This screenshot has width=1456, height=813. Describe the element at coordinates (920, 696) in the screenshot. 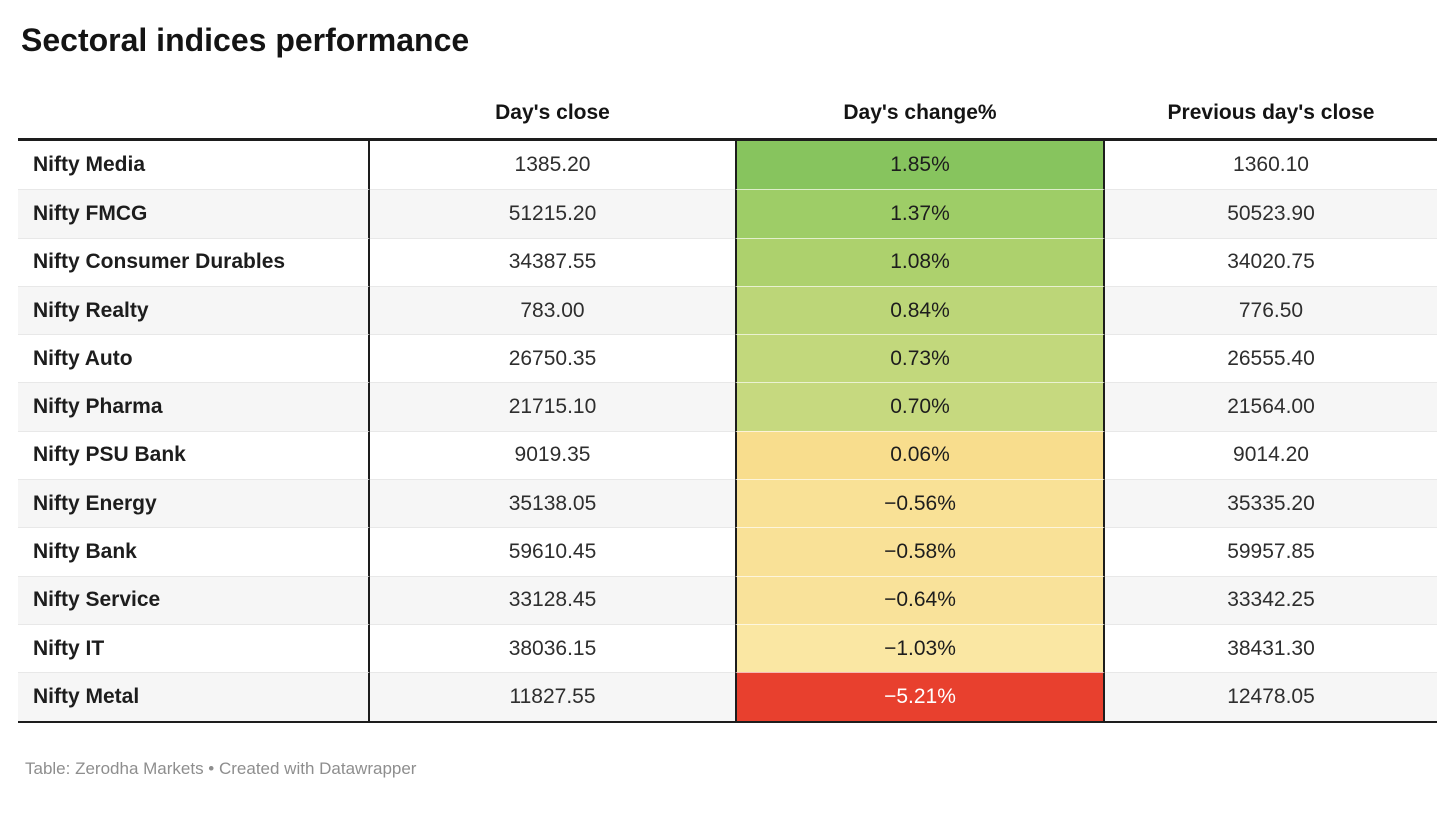

I see `days-change-cell: −5.21%` at that location.